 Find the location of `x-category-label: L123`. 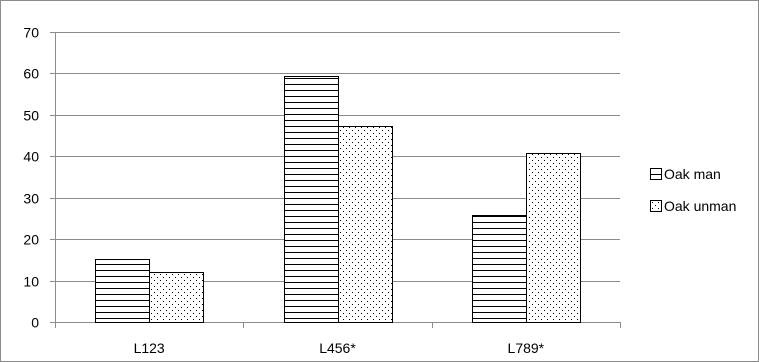

x-category-label: L123 is located at coordinates (149, 348).